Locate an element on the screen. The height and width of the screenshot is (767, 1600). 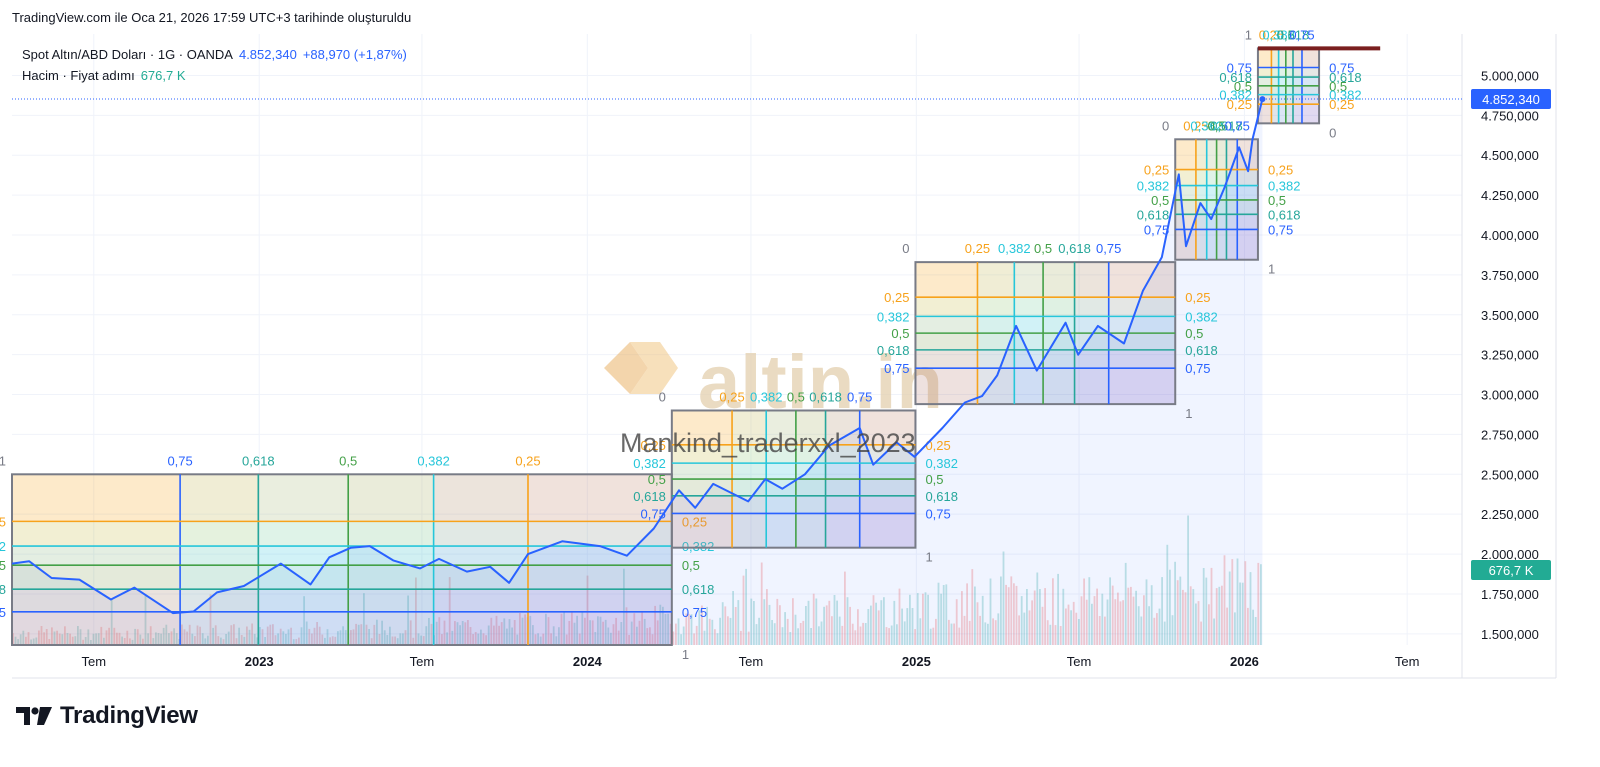
legend-volume-row: Hacim · Fiyat adımı 676,7 K is located at coordinates (214, 75).